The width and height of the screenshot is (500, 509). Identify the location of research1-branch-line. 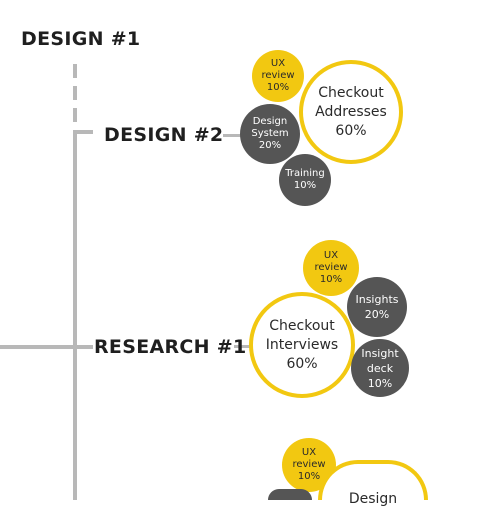
(46, 347).